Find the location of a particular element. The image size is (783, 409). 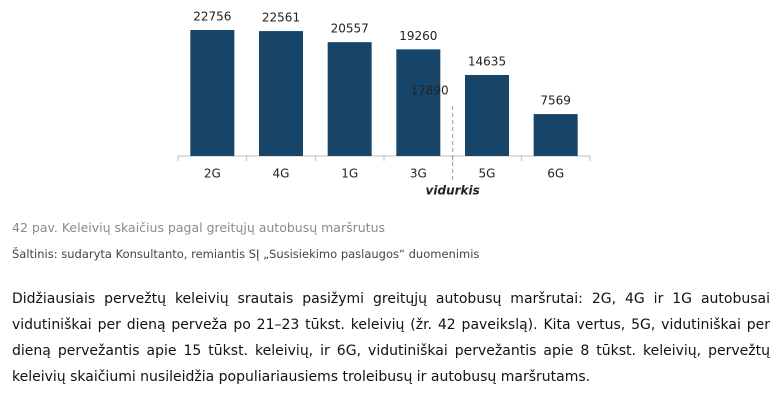

average-value: 17890 is located at coordinates (429, 91).